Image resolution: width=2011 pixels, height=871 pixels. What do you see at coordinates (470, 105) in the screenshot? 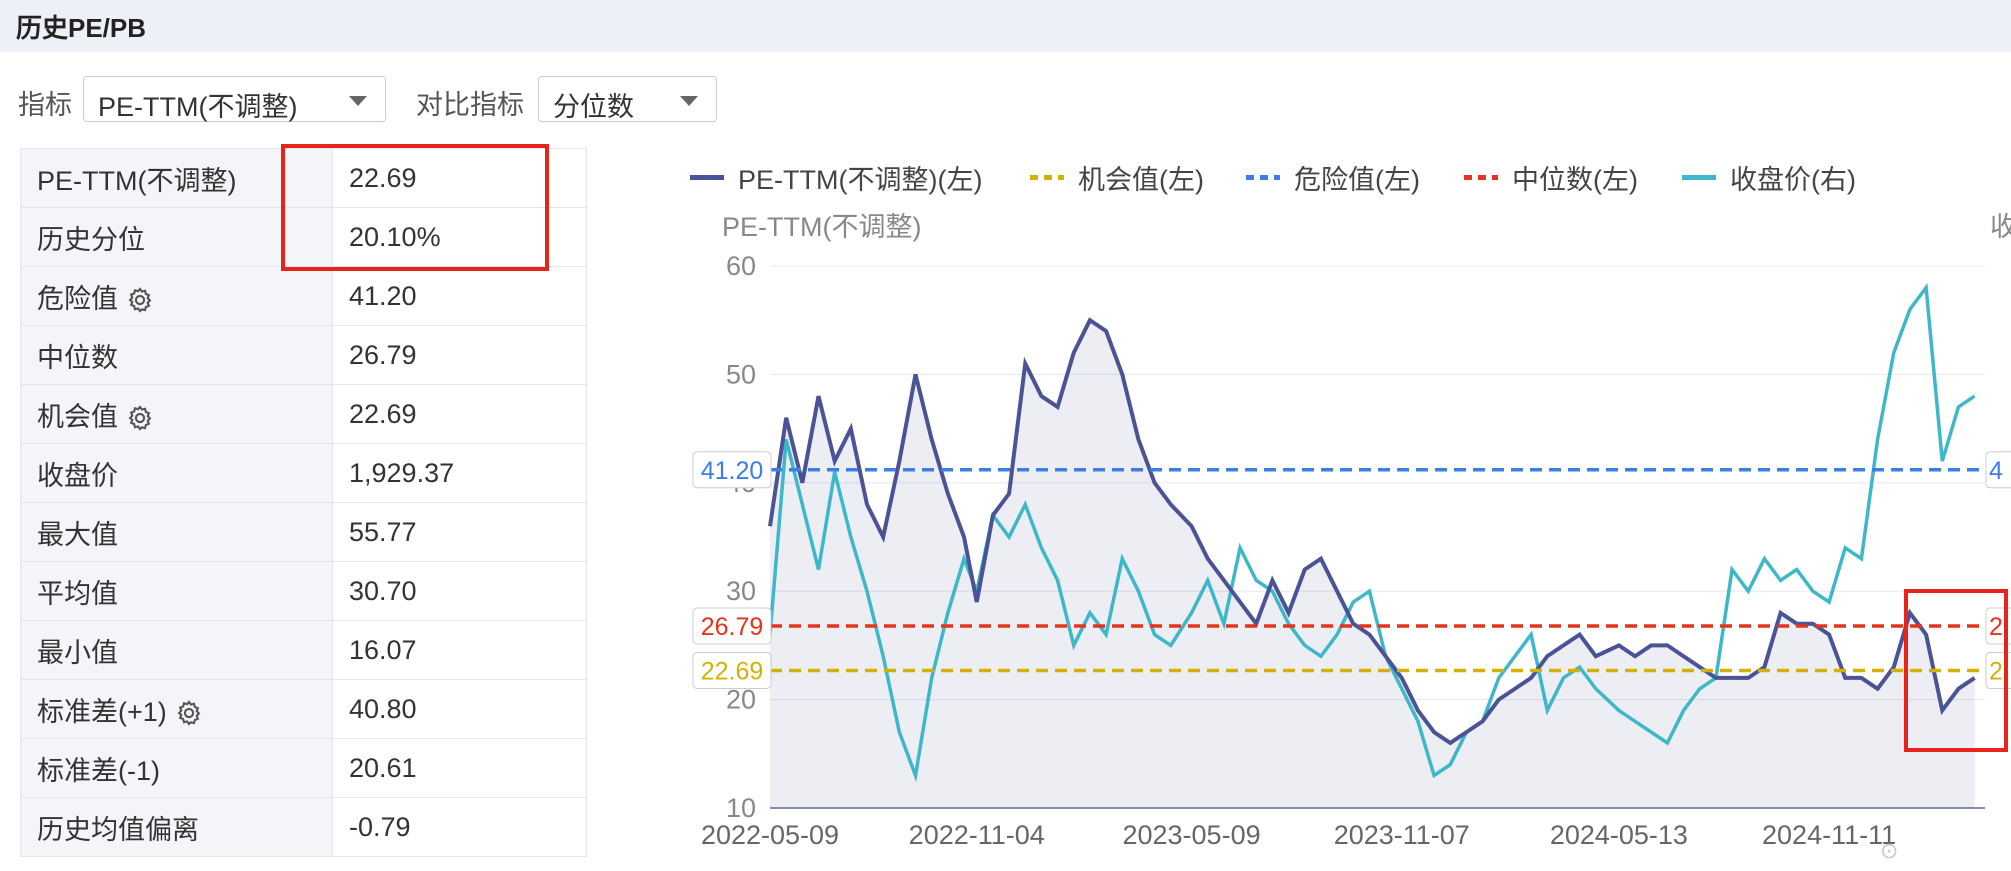
I see `compare-label: 对比指标` at bounding box center [470, 105].